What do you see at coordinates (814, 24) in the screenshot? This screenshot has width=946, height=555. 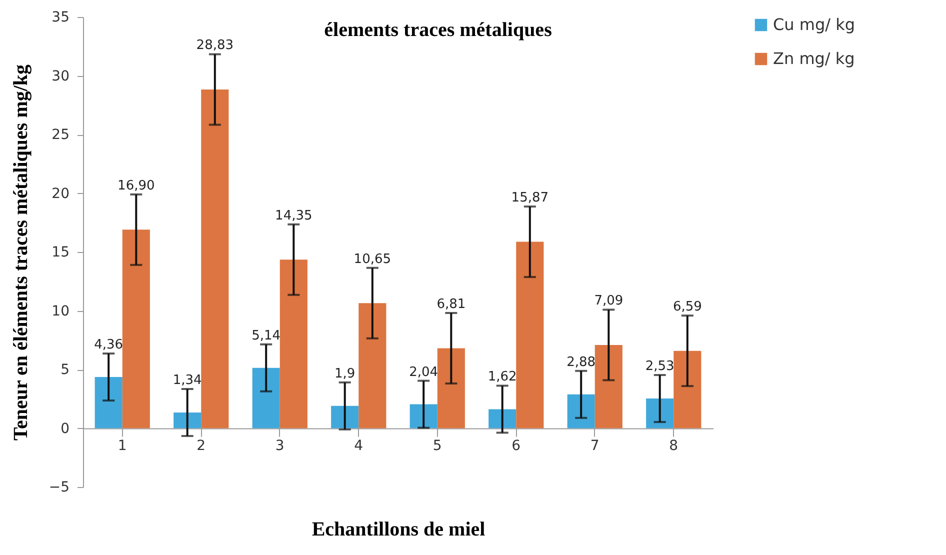 I see `legend-label: Cu mg/ kg` at bounding box center [814, 24].